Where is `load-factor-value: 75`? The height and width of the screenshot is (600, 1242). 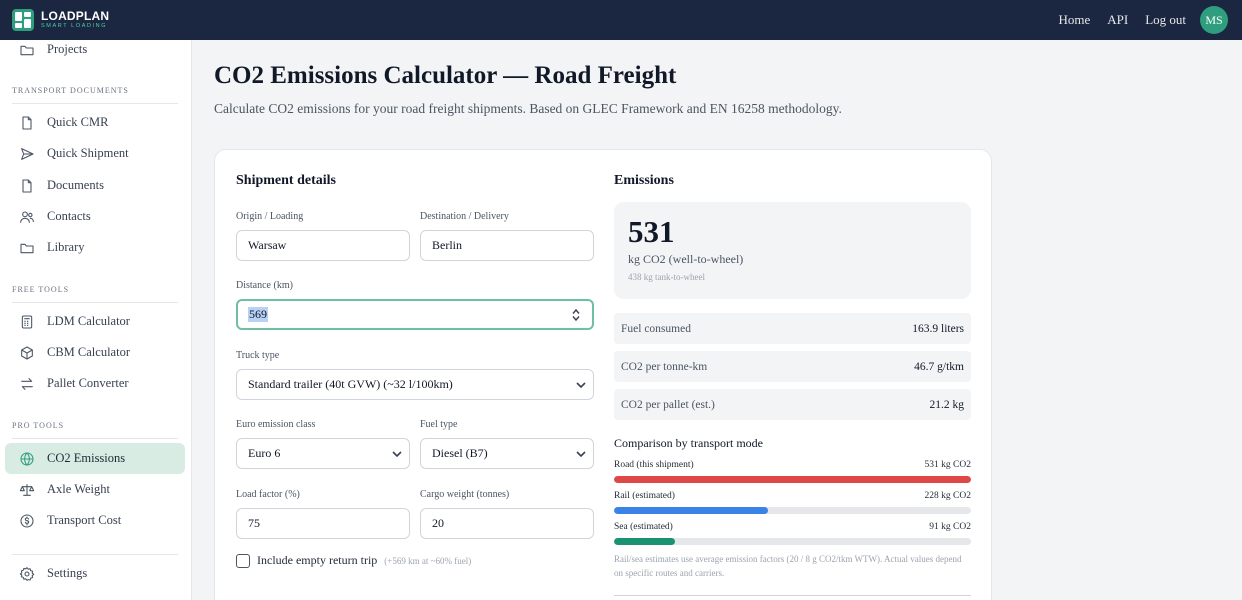
load-factor-value: 75 is located at coordinates (254, 523).